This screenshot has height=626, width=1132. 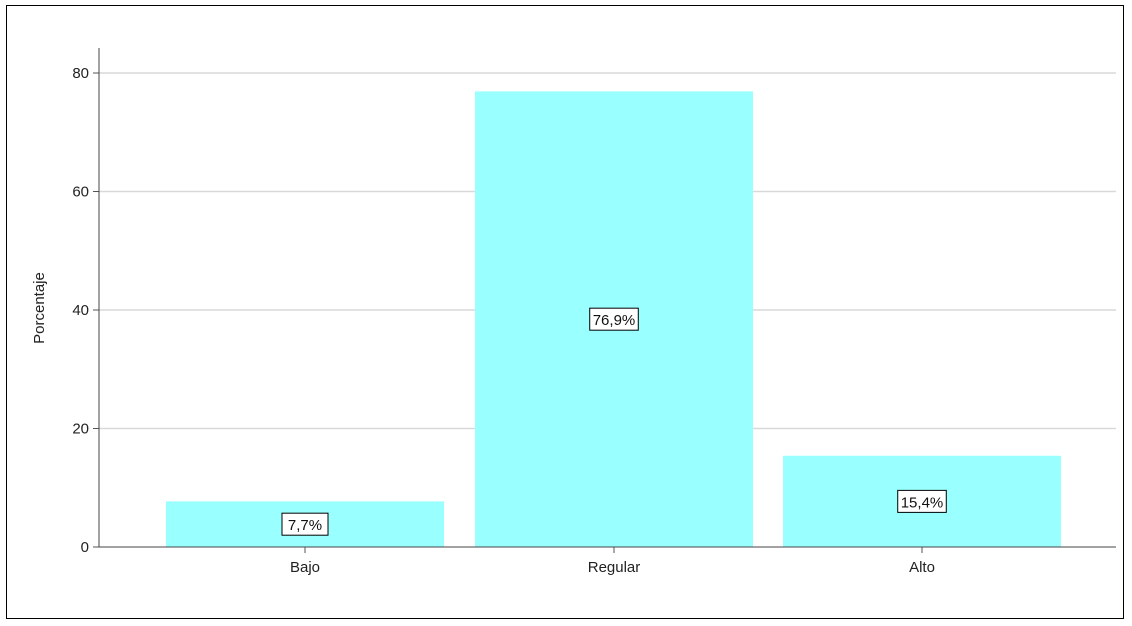 What do you see at coordinates (922, 567) in the screenshot?
I see `x-tick-label-alto: Alto` at bounding box center [922, 567].